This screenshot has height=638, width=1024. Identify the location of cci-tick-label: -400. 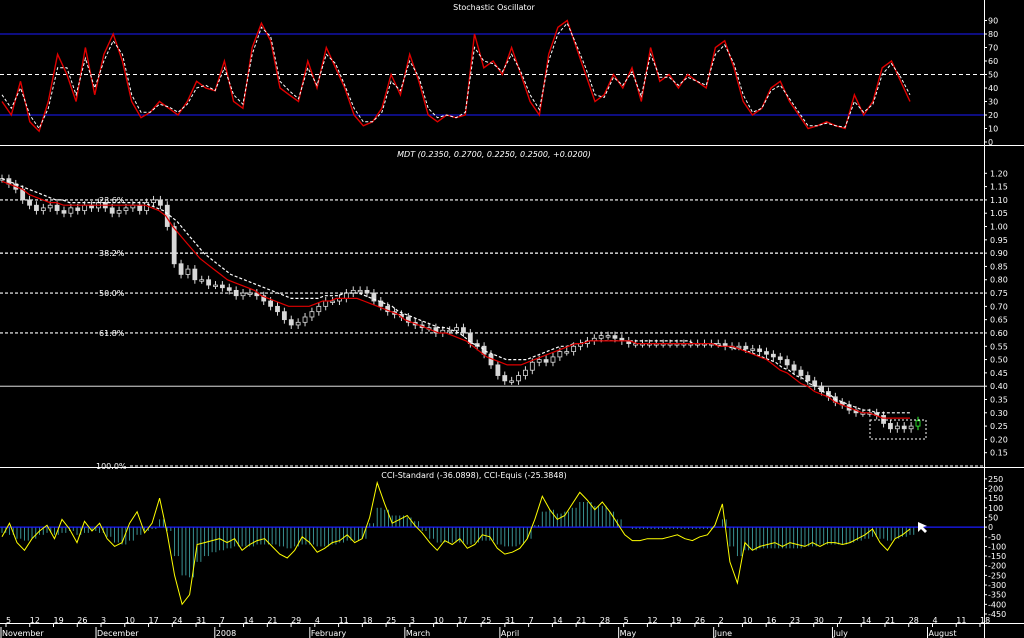
(997, 604).